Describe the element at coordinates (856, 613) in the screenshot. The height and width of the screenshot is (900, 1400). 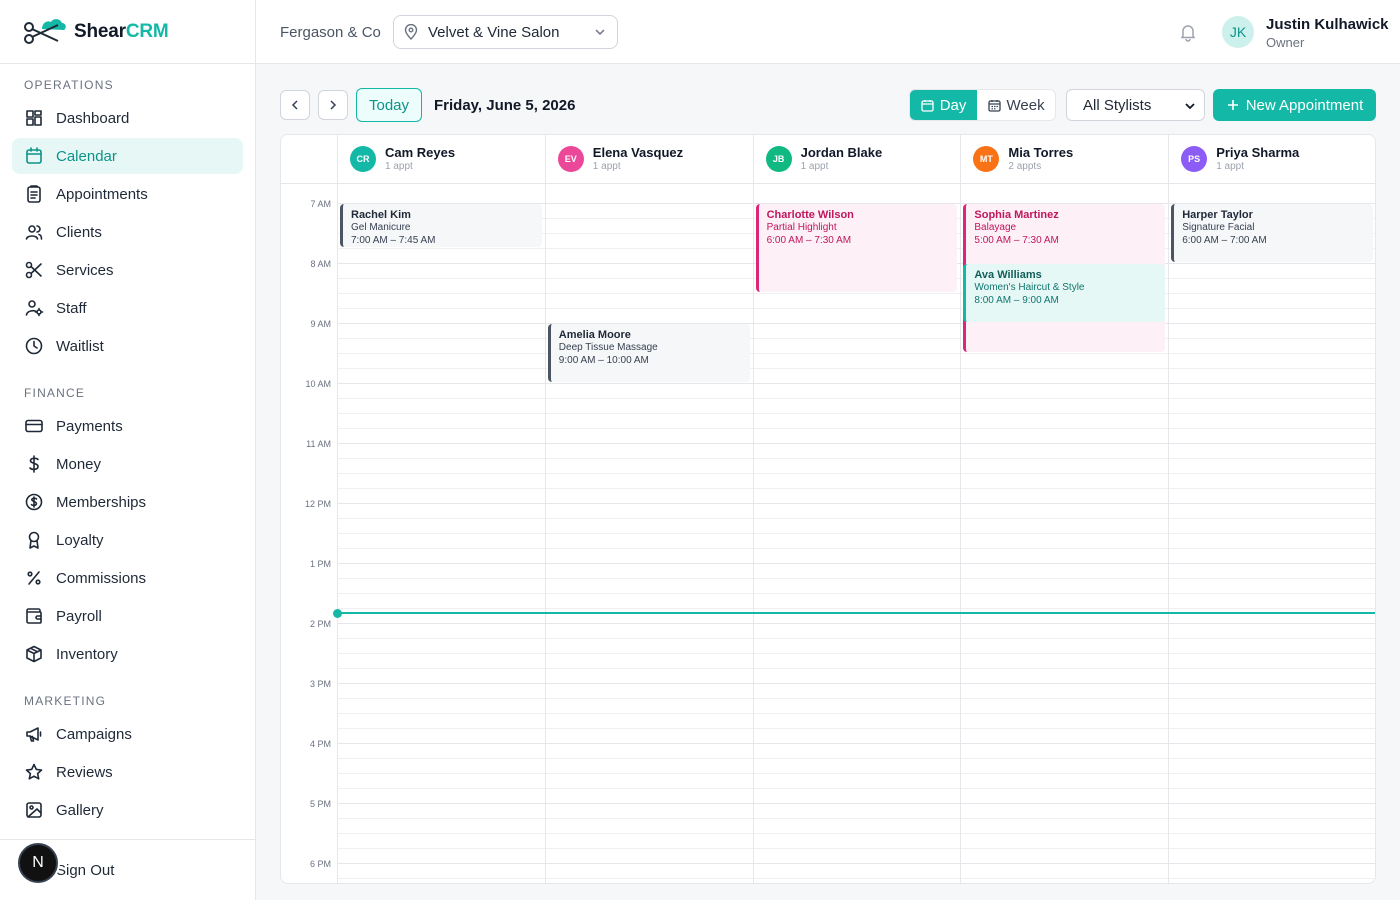
I see `current-time-line` at that location.